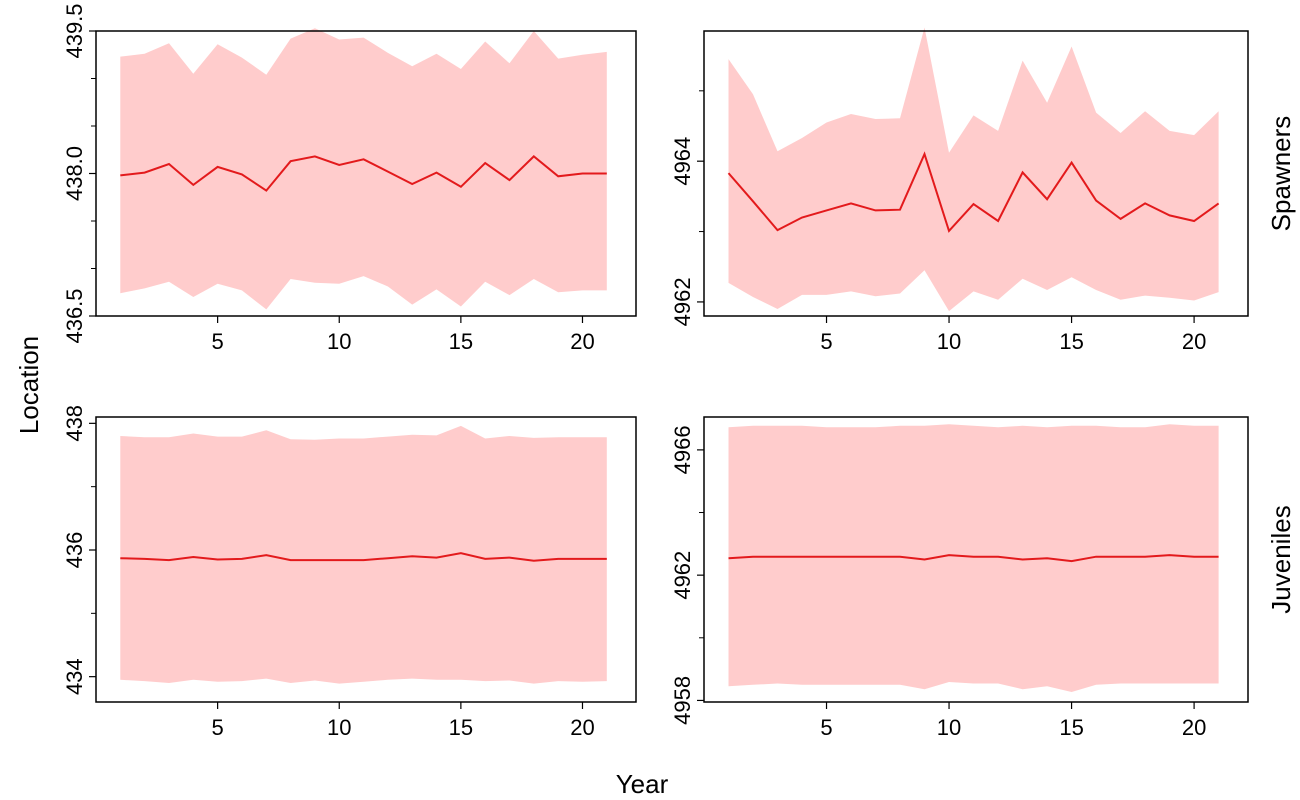  I want to click on y-tick-label: 4964, so click(682, 161).